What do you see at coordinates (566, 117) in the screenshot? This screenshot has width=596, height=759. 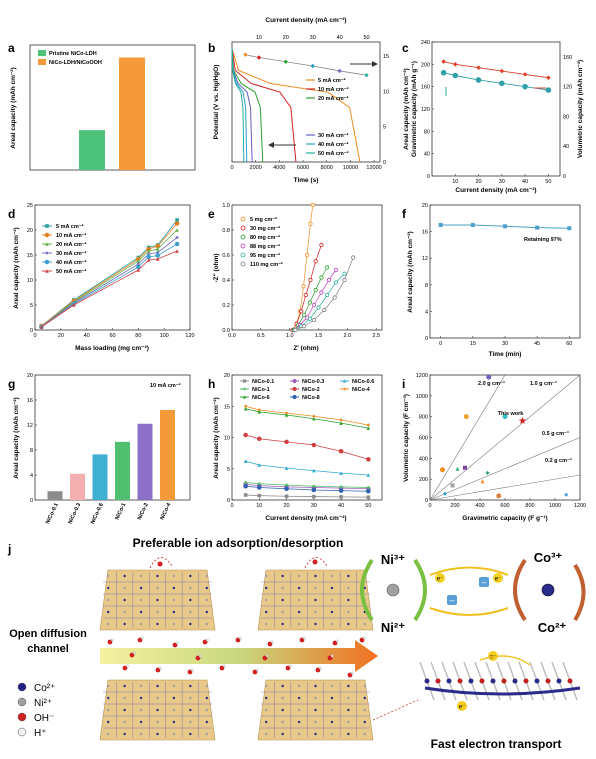 I see `c-y2tick-label-2: 80` at bounding box center [566, 117].